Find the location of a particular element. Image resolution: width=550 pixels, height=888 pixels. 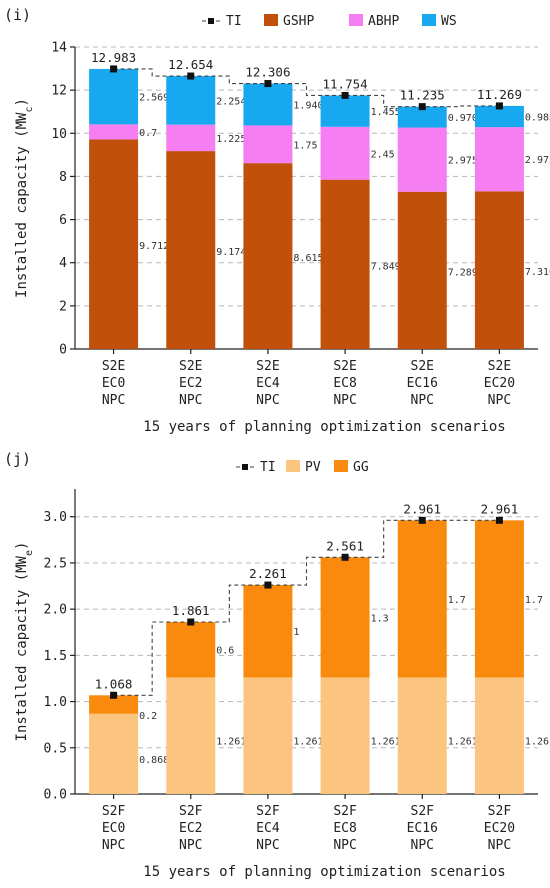

legend-label: GG is located at coordinates (361, 467).